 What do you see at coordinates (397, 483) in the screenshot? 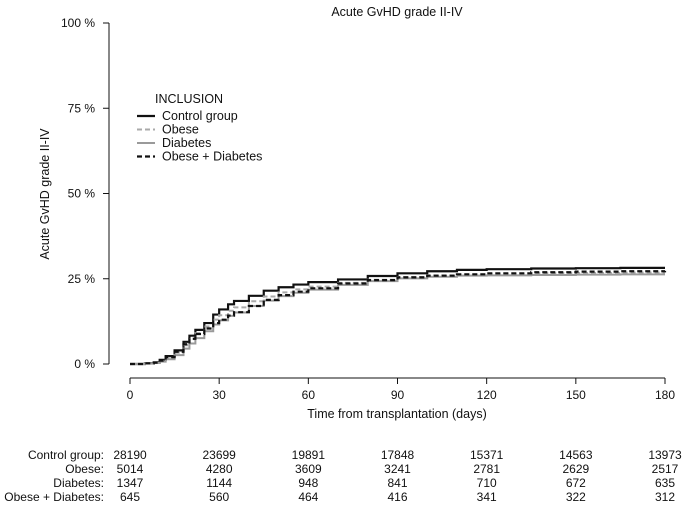
I see `risk-value: 841` at bounding box center [397, 483].